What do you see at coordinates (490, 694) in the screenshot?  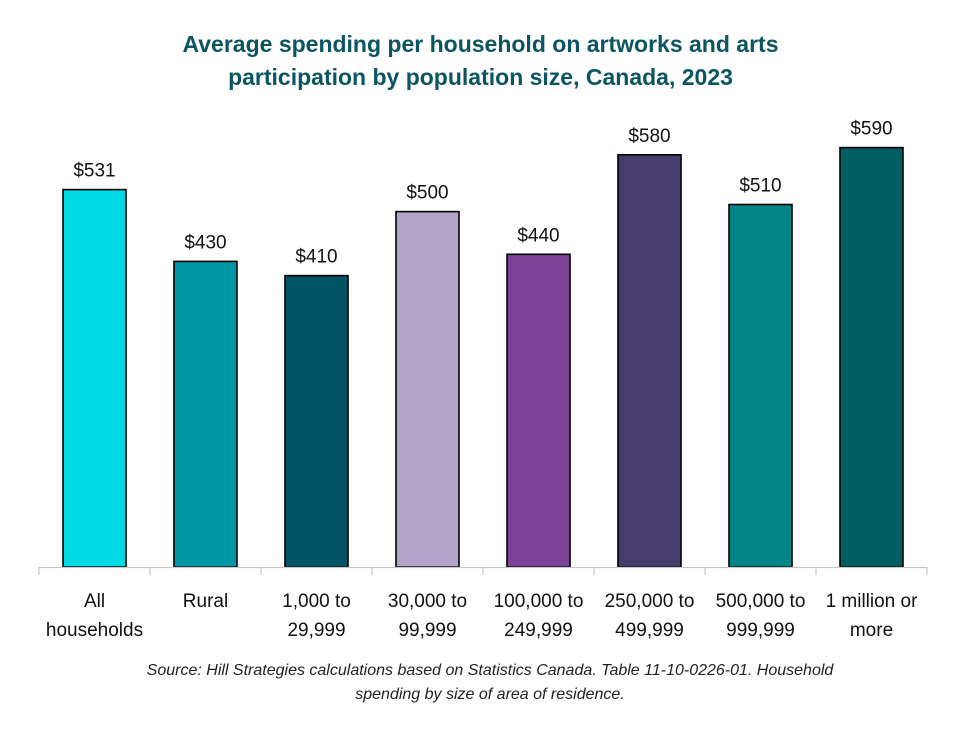 I see `source-line-2: spending by size of area of residence.` at bounding box center [490, 694].